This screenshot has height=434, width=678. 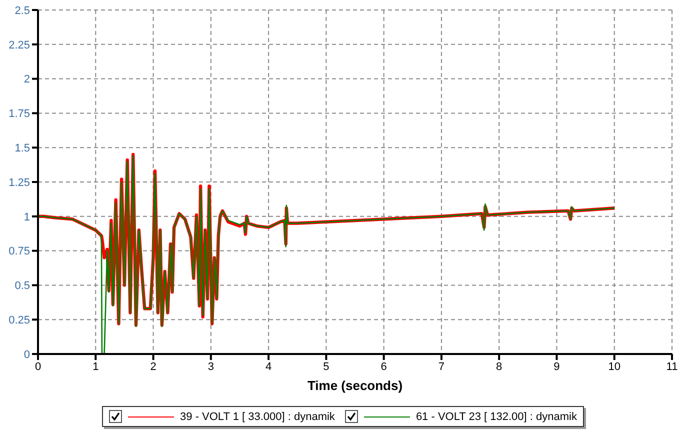 What do you see at coordinates (326, 366) in the screenshot?
I see `x-tick-label: 5` at bounding box center [326, 366].